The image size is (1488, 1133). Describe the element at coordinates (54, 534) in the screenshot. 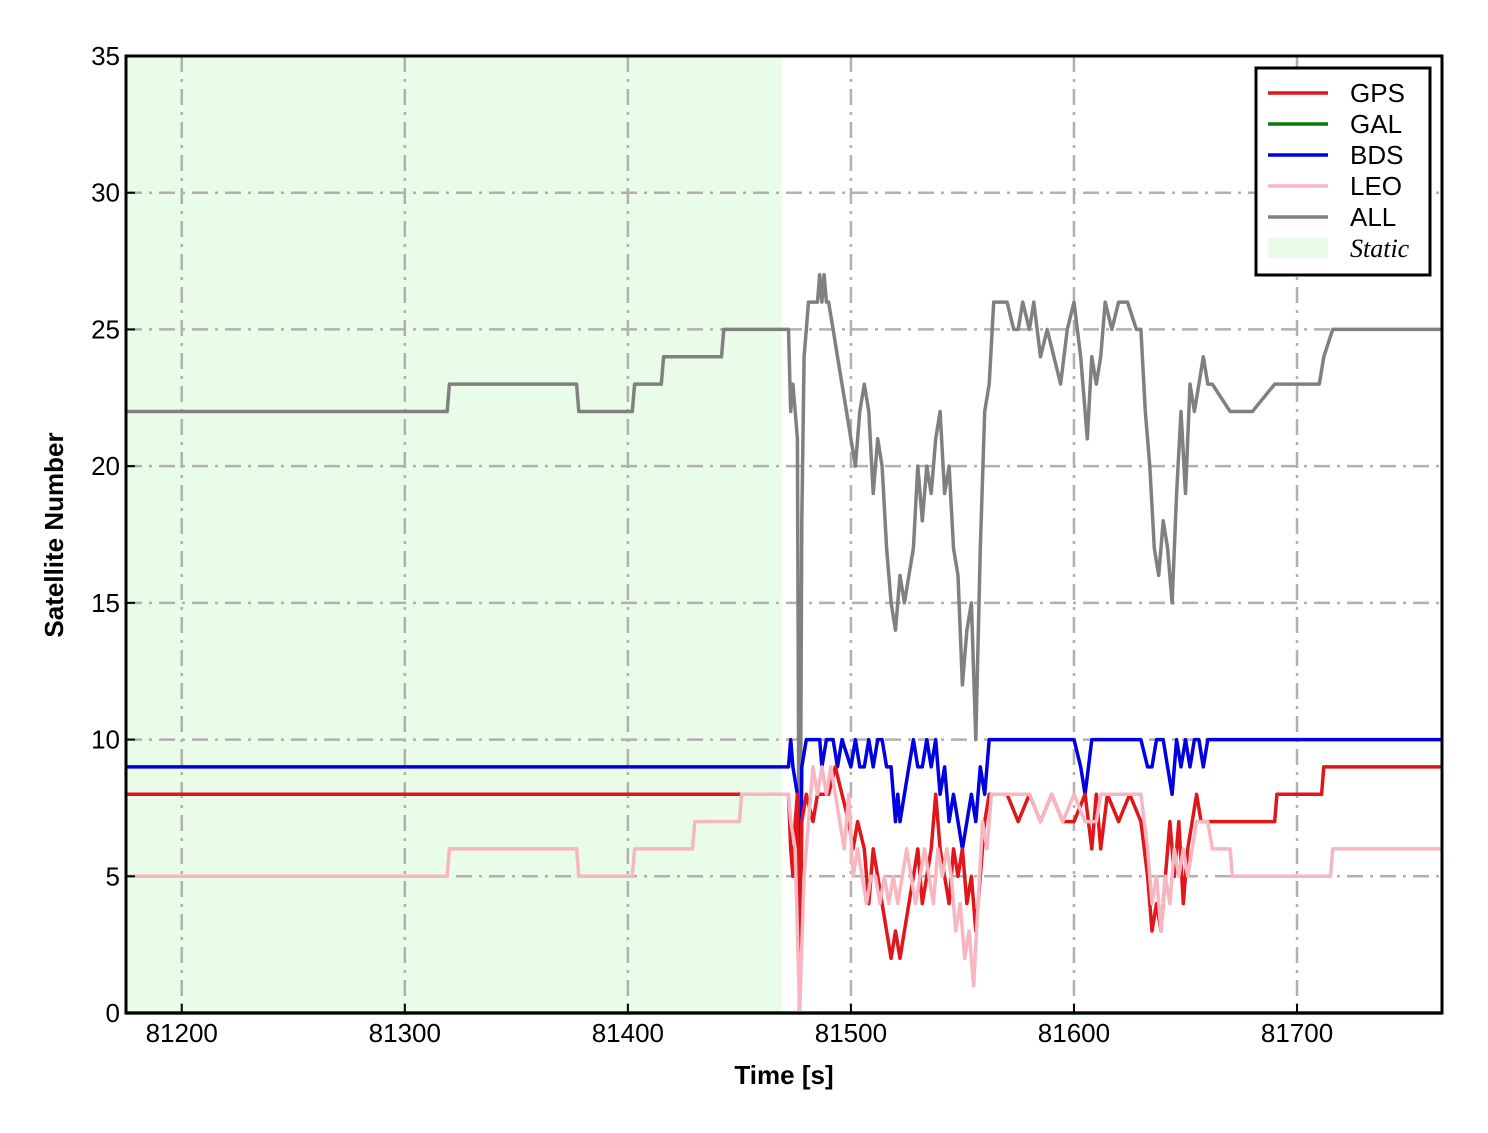

I see `y-axis-title: Satellite Number` at that location.